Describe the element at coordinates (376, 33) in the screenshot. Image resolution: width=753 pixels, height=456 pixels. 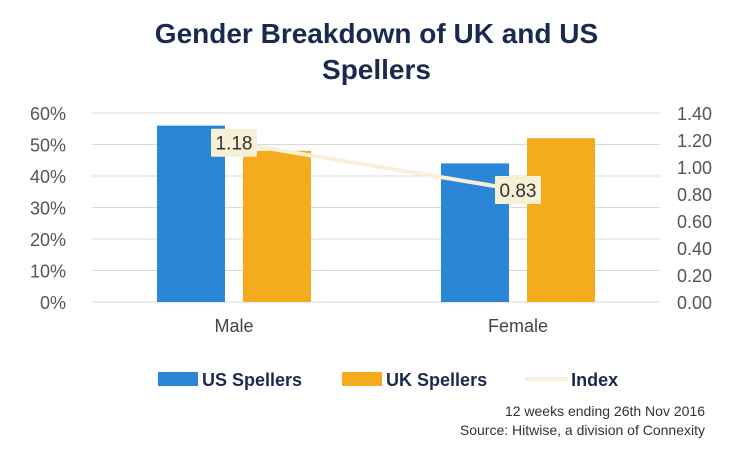
I see `chart-title-line-1: Gender Breakdown of UK and US` at that location.